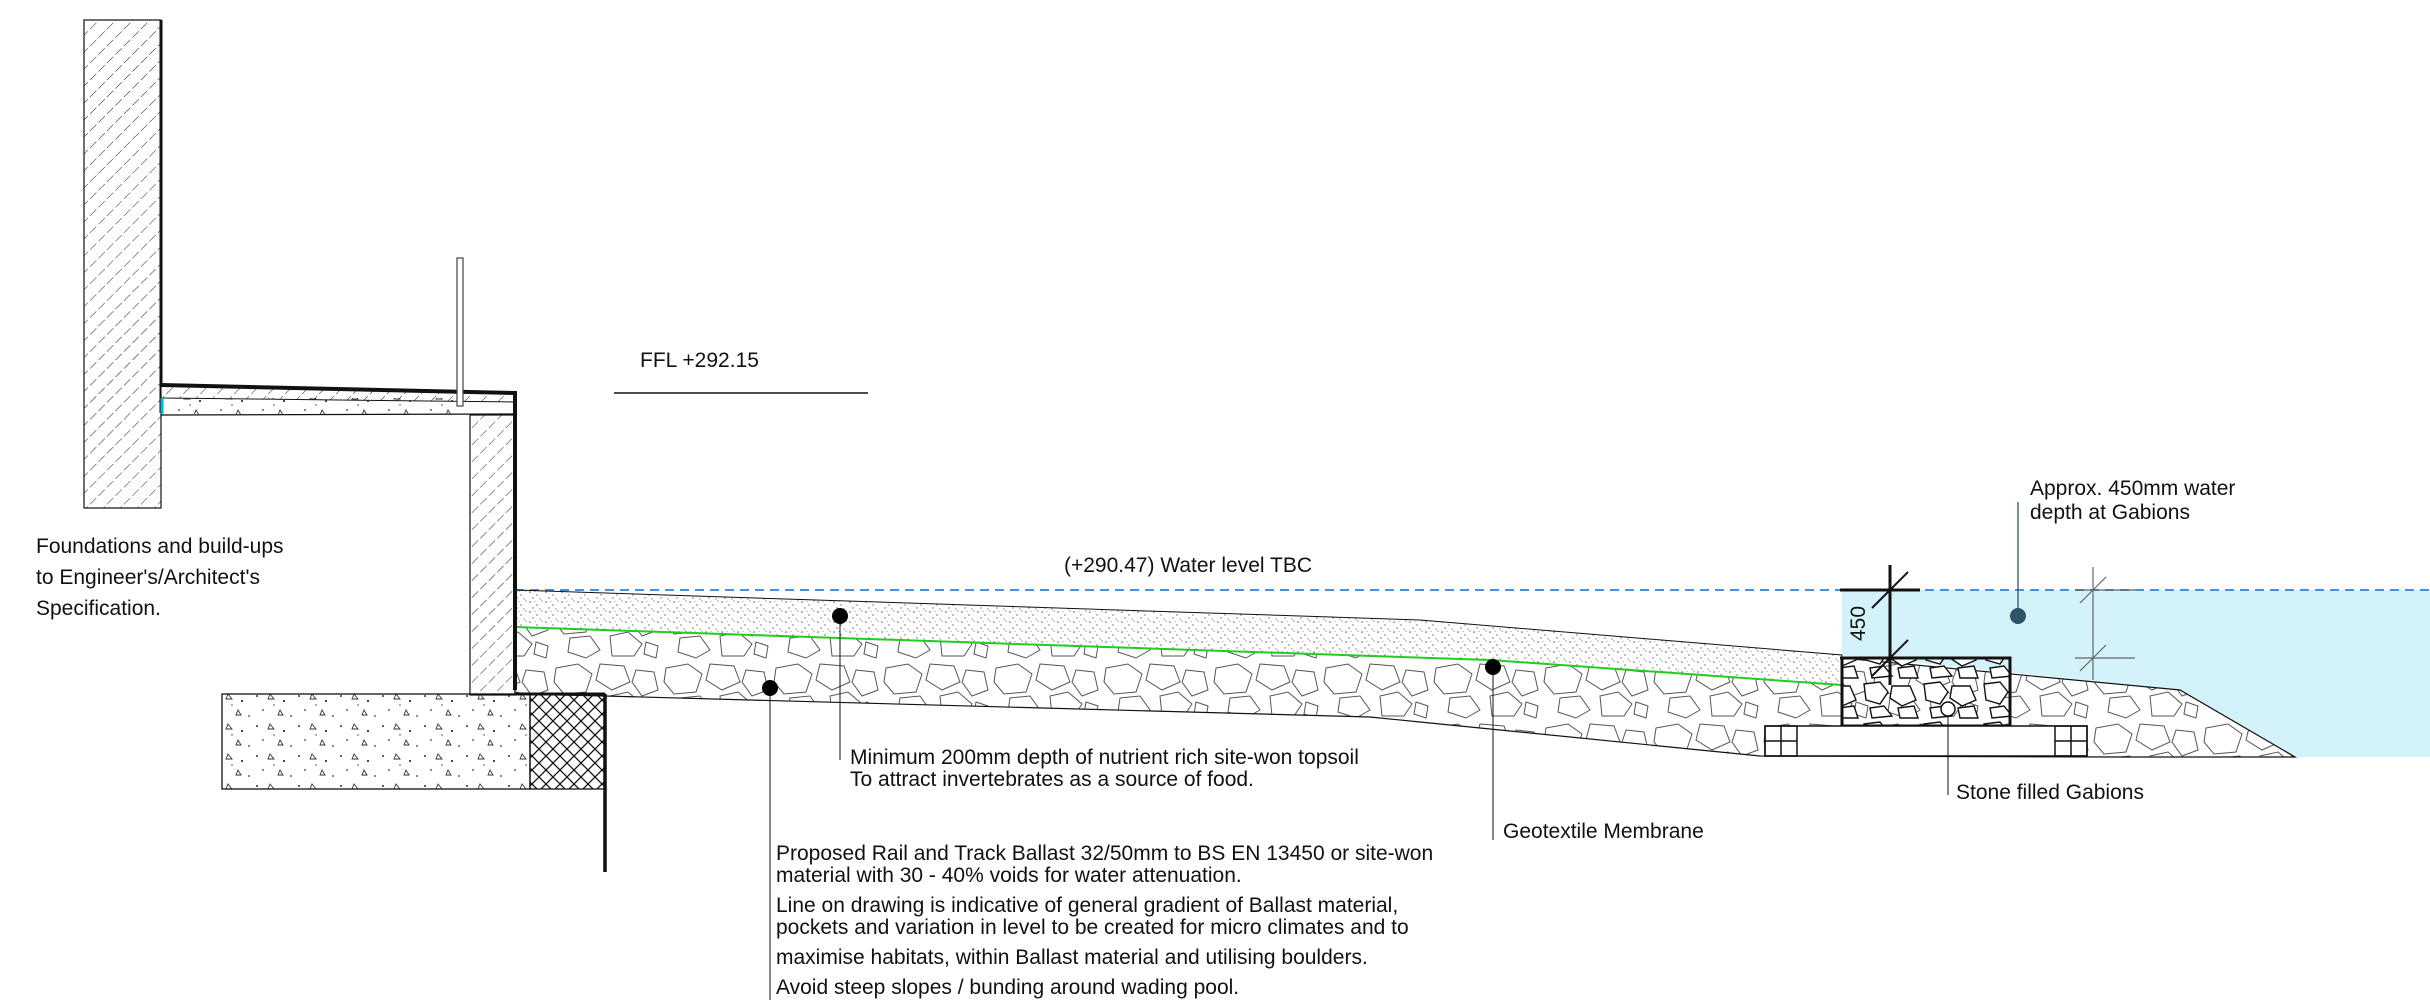  Describe the element at coordinates (840, 616) in the screenshot. I see `topsoil-marker` at that location.